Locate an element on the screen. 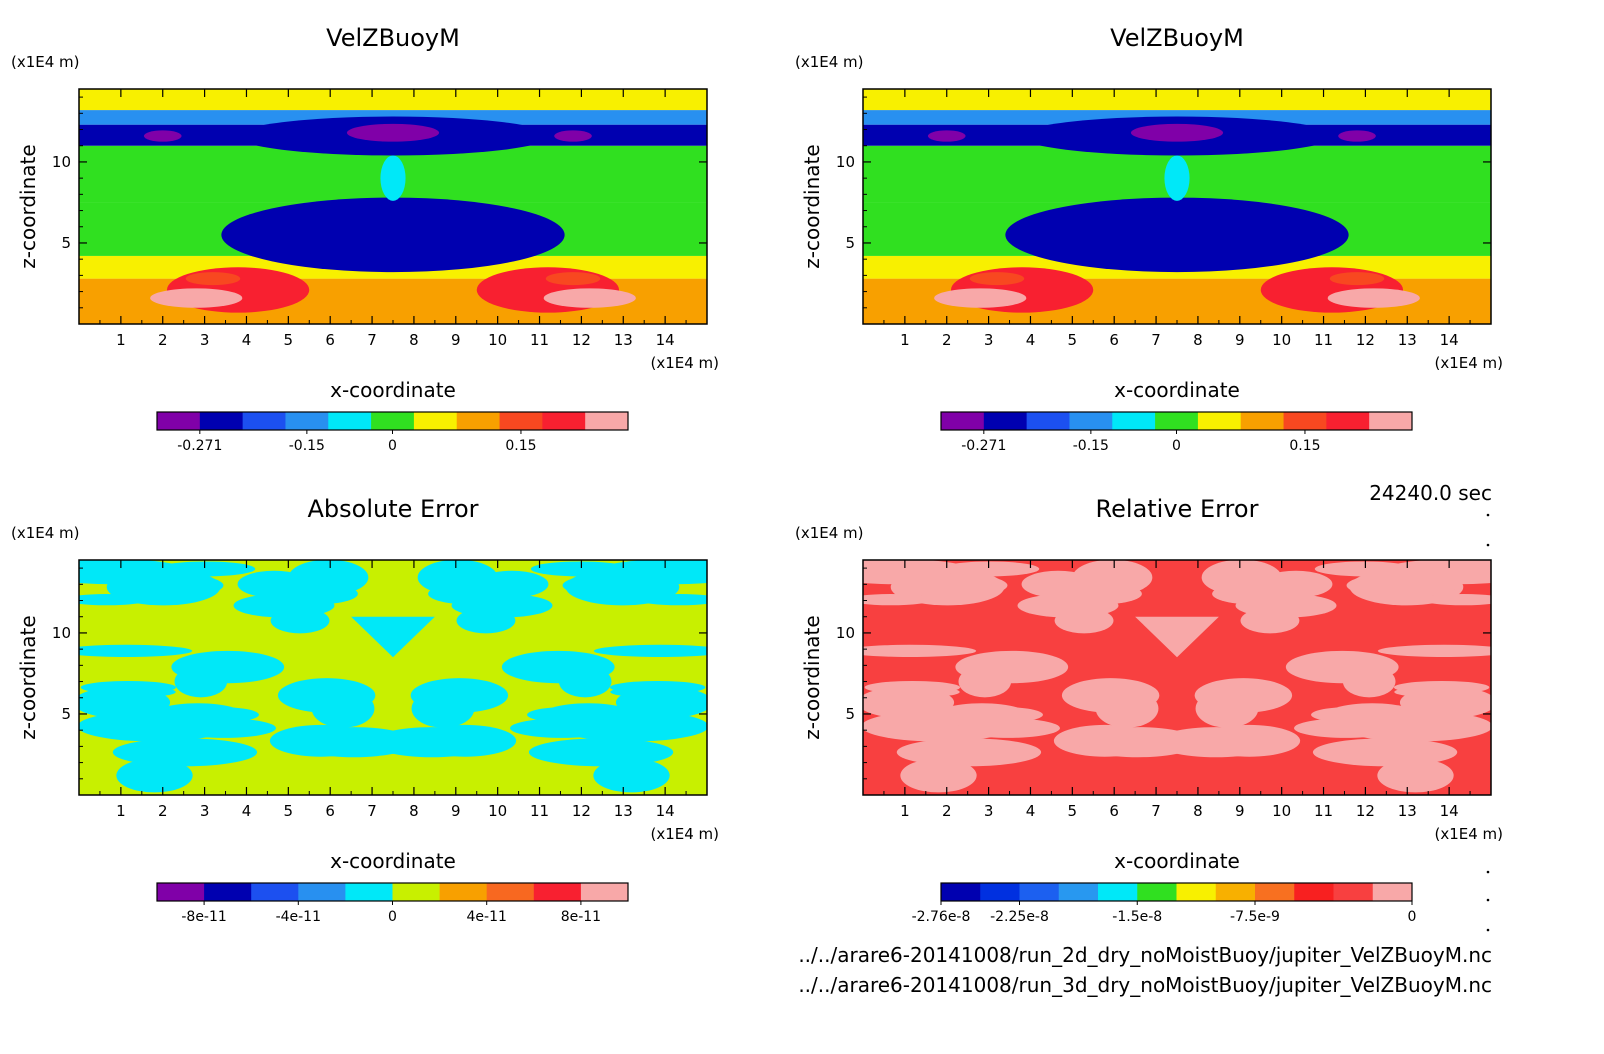  x-tick-label: 3 is located at coordinates (989, 811).